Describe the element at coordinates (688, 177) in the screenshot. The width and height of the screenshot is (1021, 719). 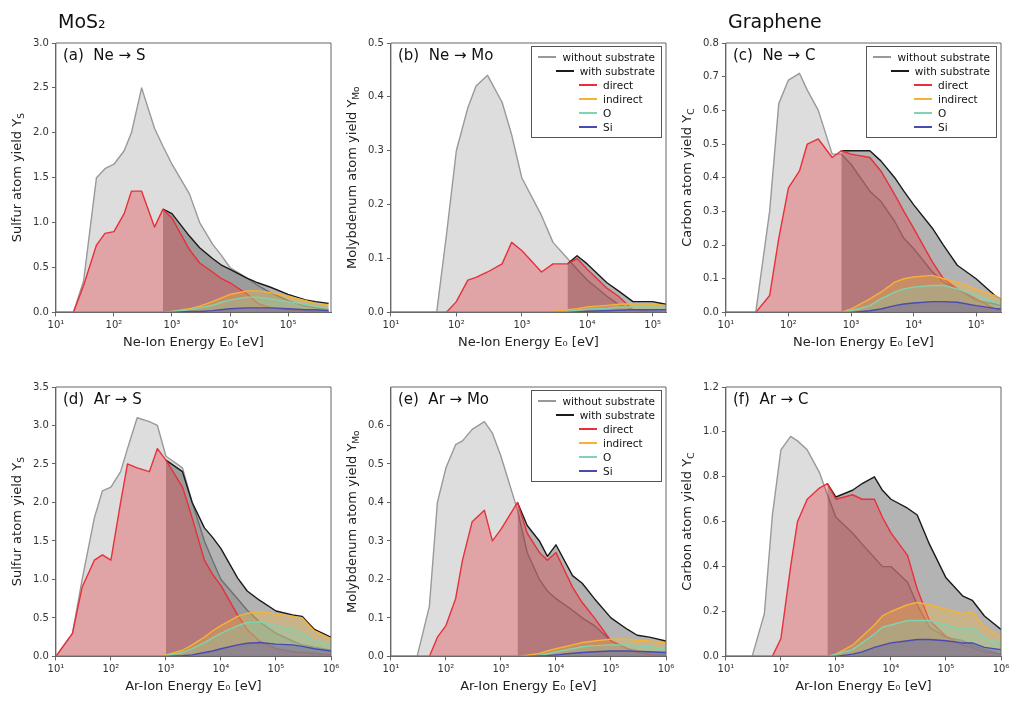
I see `y-axis-title: Carbon atom yield YC` at that location.